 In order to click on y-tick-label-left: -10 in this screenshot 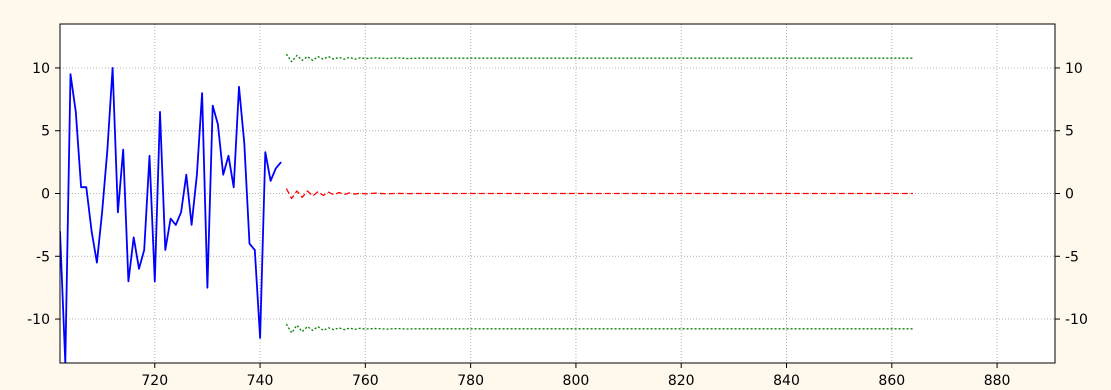, I will do `click(38, 320)`.